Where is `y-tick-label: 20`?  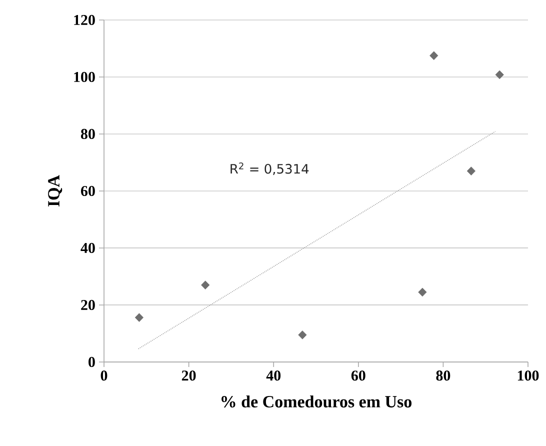 y-tick-label: 20 is located at coordinates (88, 305).